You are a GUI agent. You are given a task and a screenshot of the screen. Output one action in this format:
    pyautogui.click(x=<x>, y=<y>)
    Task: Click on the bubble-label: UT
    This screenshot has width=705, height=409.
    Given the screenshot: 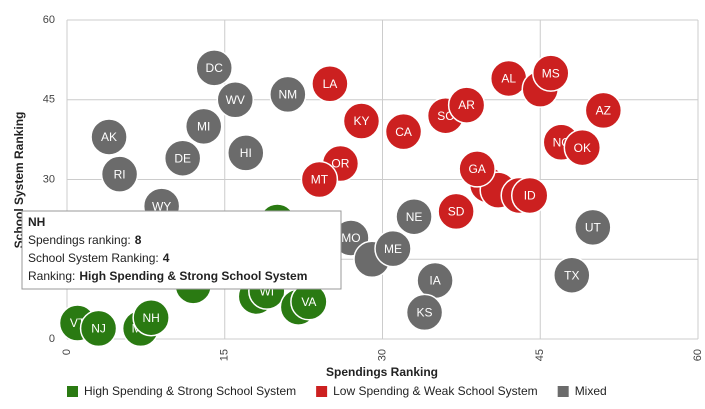 What is the action you would take?
    pyautogui.click(x=593, y=228)
    